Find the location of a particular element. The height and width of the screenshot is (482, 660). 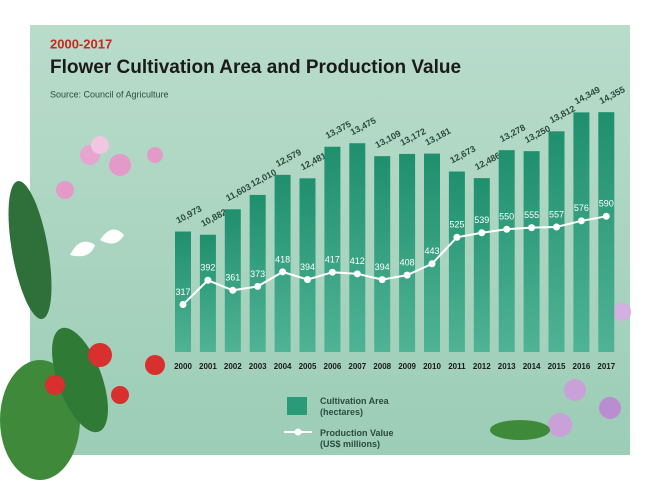

legend-label: Cultivation Area (hectares) is located at coordinates (354, 406).